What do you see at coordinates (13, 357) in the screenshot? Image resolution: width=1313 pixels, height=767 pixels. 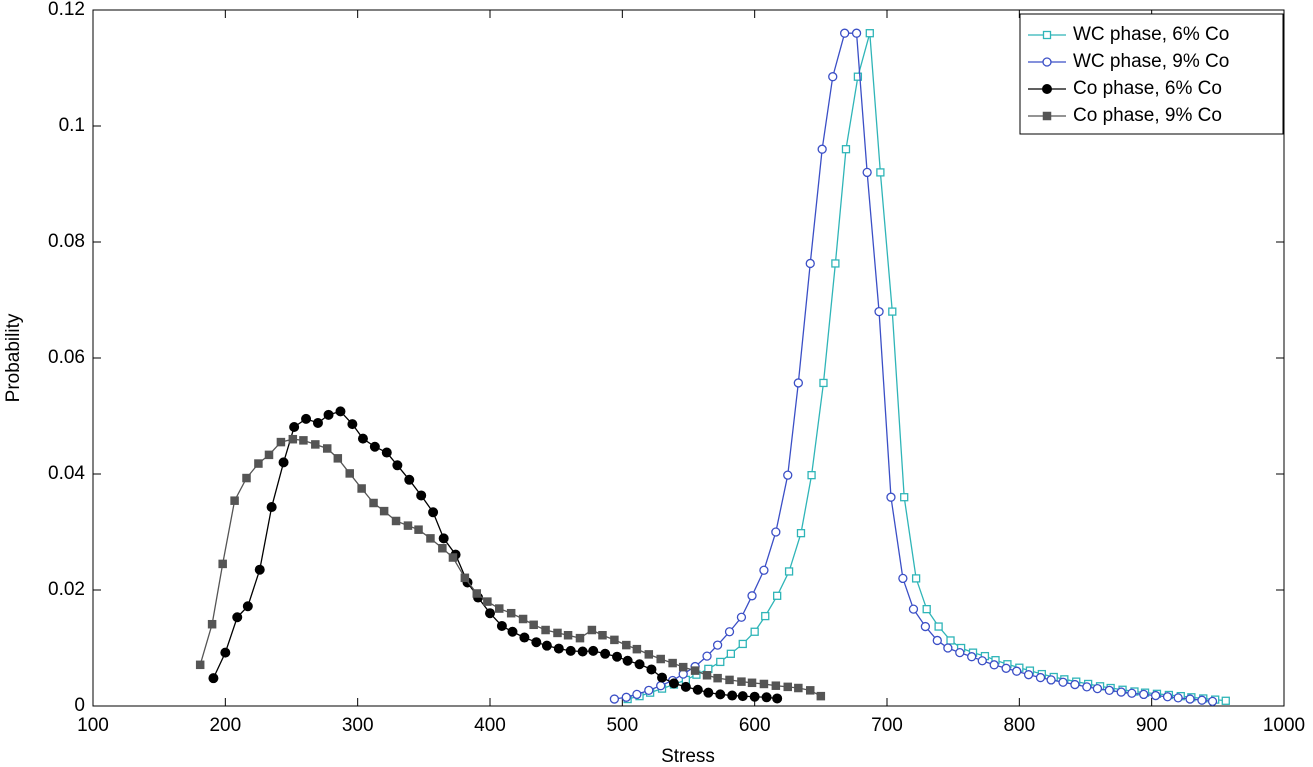 I see `y-axis-label: Probability` at bounding box center [13, 357].